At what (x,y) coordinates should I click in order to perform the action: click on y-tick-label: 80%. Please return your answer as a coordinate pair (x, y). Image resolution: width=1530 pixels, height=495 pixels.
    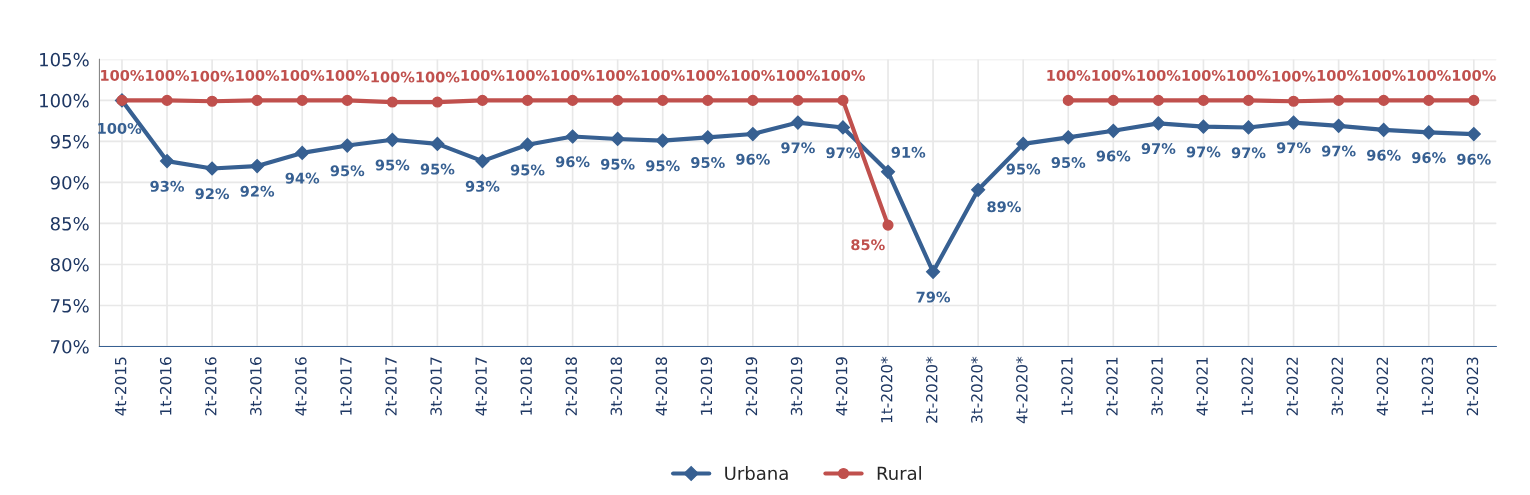
    Looking at the image, I should click on (69, 264).